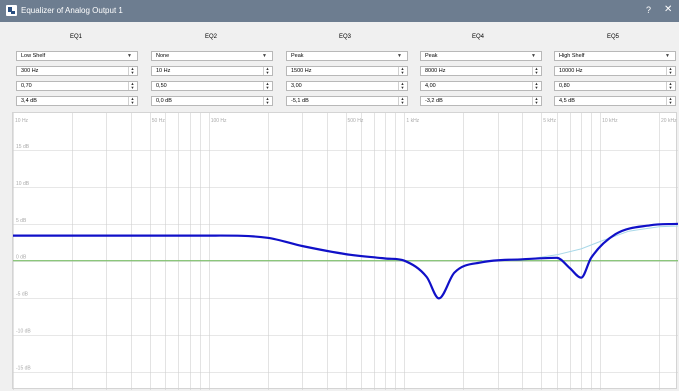 This screenshot has width=679, height=391. Describe the element at coordinates (159, 121) in the screenshot. I see `freq-tick-label: 50 Hz` at that location.